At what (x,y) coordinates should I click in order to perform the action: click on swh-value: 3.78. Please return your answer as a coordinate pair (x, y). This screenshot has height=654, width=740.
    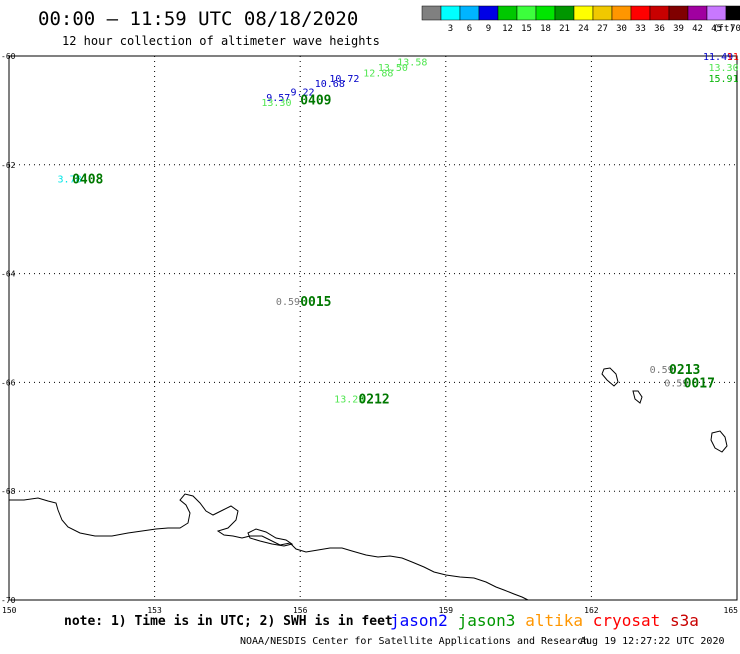
    Looking at the image, I should click on (70, 179).